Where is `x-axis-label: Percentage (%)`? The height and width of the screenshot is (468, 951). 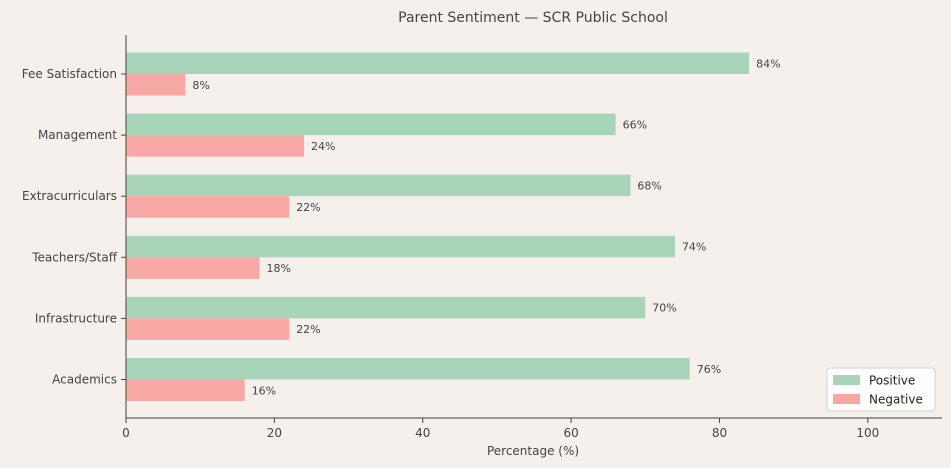
x-axis-label: Percentage (%) is located at coordinates (533, 451).